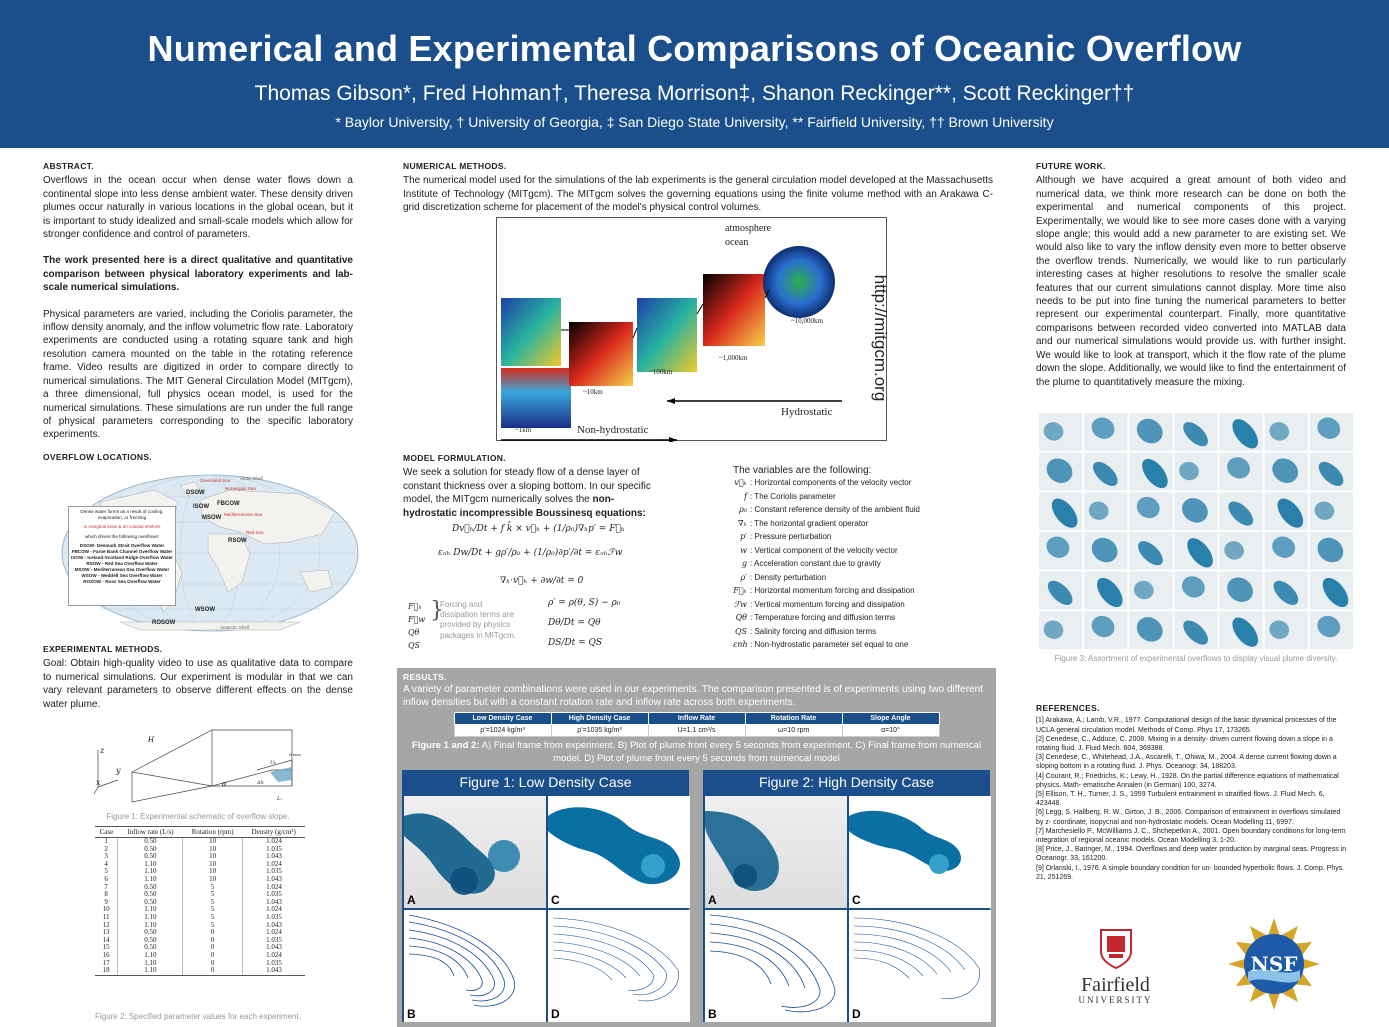  I want to click on vars-title: The variables are the following:, so click(802, 470).